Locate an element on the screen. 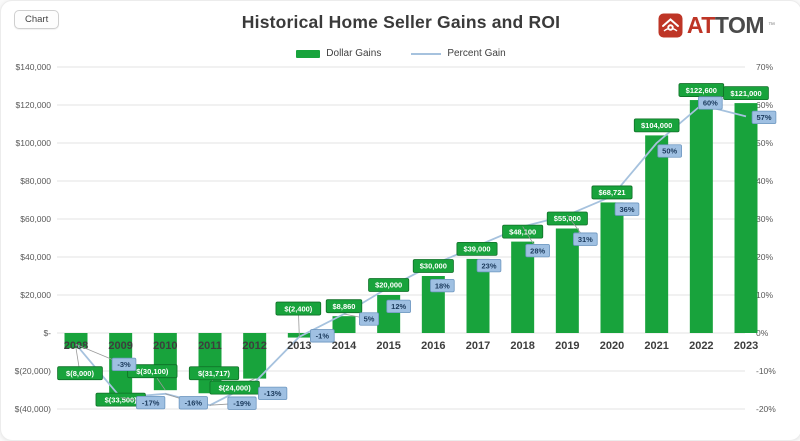  percent-label-2018: 28% is located at coordinates (537, 250).